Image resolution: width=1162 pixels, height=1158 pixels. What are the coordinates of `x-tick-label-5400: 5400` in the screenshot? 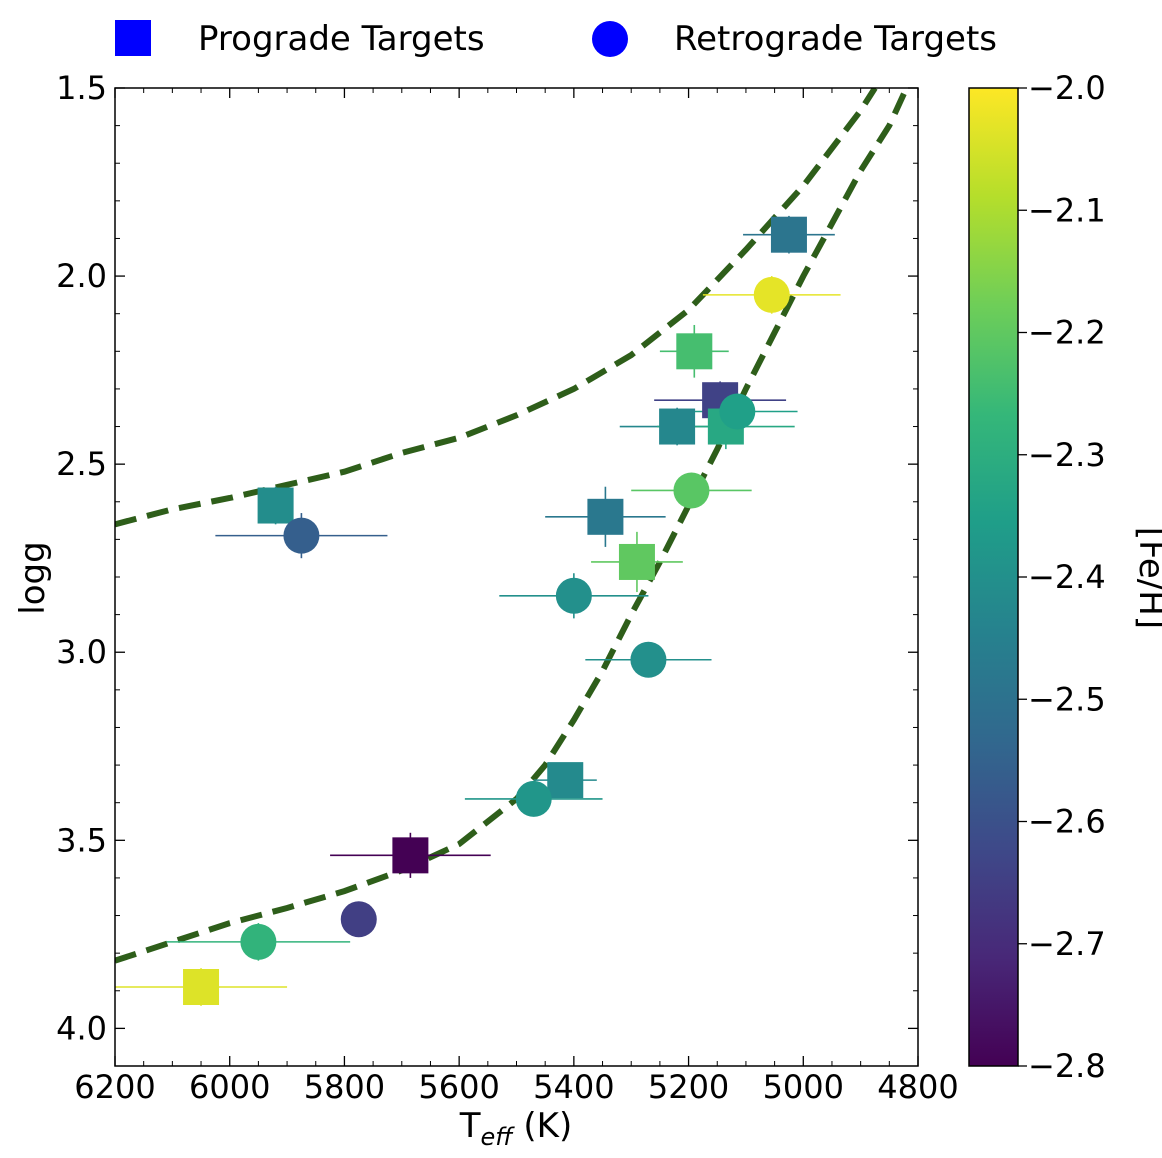 It's located at (573, 1087).